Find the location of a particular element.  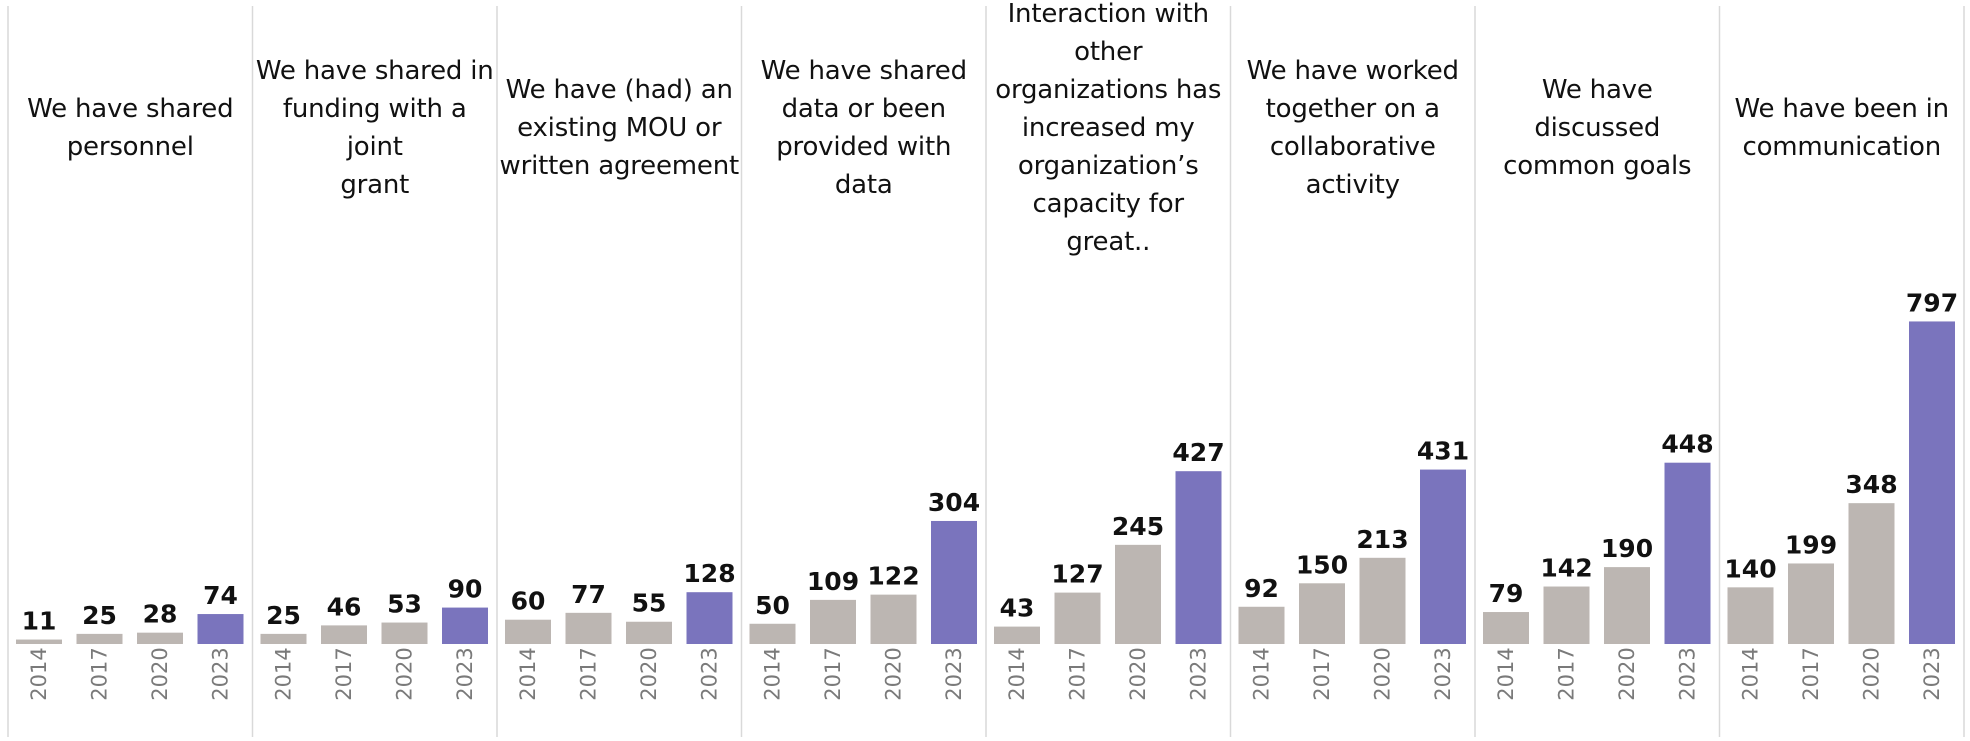

panel-title: We have been in communication is located at coordinates (1842, 128).